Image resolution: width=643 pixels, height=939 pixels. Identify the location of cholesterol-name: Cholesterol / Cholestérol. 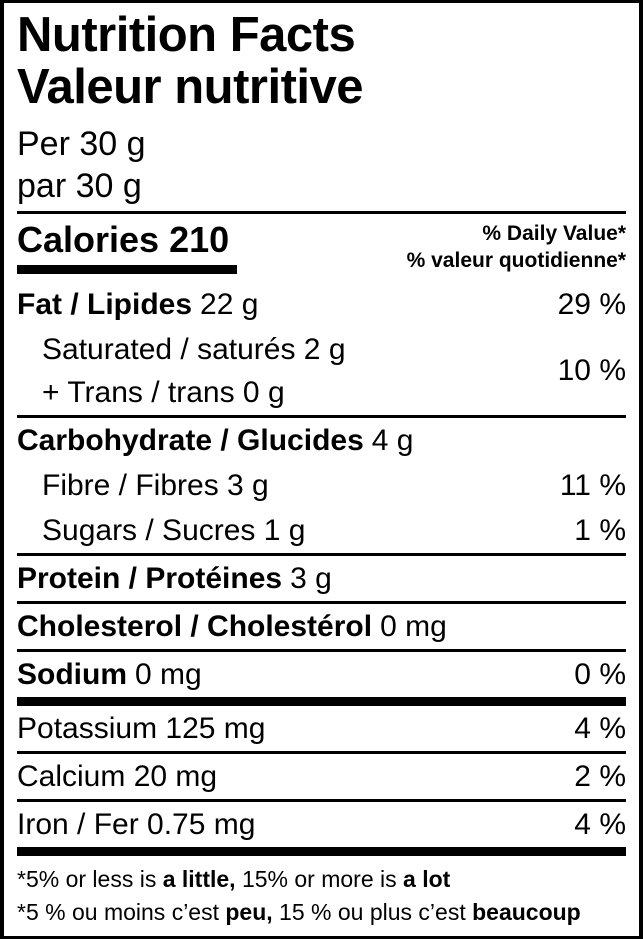
(195, 626).